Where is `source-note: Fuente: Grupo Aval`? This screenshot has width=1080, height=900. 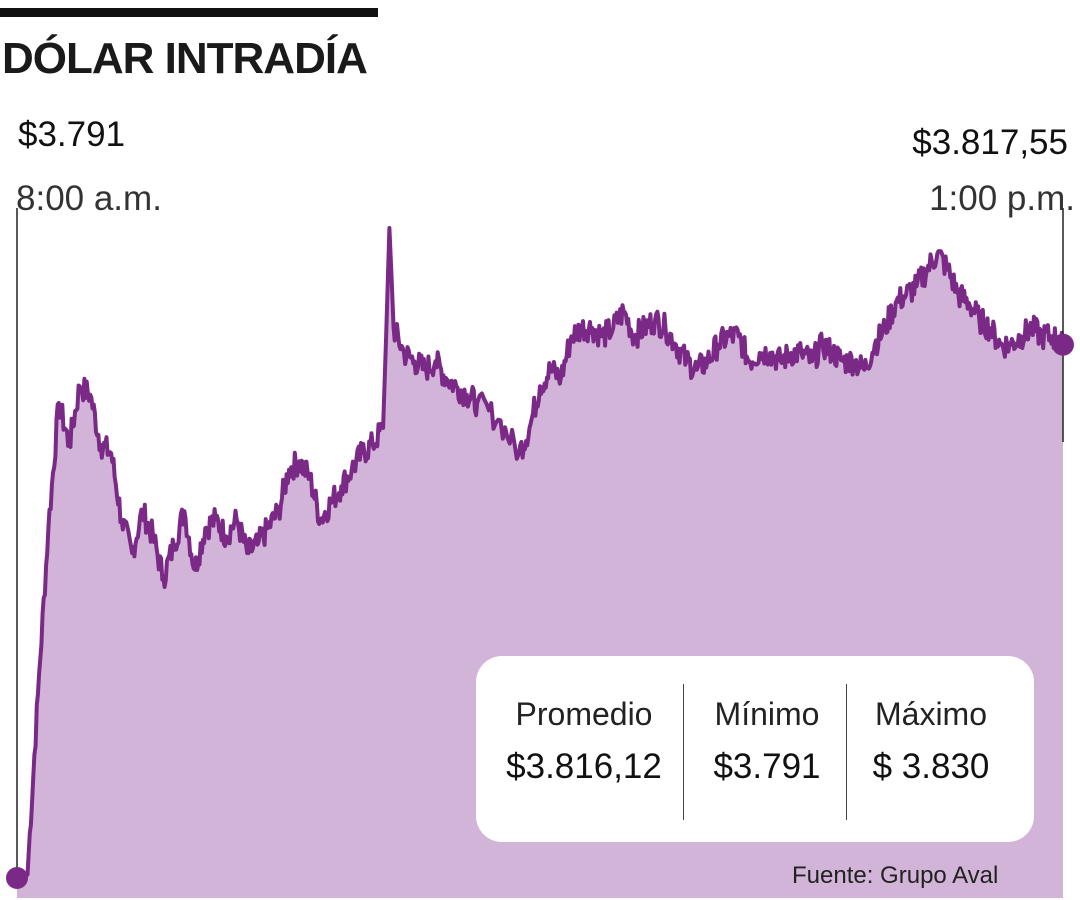 source-note: Fuente: Grupo Aval is located at coordinates (895, 875).